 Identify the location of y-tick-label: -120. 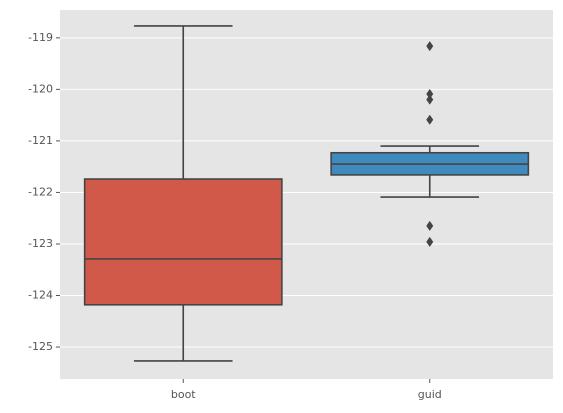
(40, 88).